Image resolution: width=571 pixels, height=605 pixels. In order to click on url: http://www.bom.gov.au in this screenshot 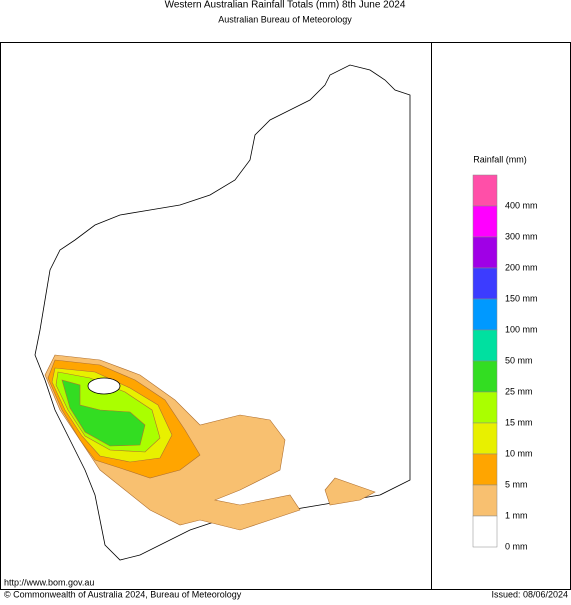, I will do `click(49, 582)`.